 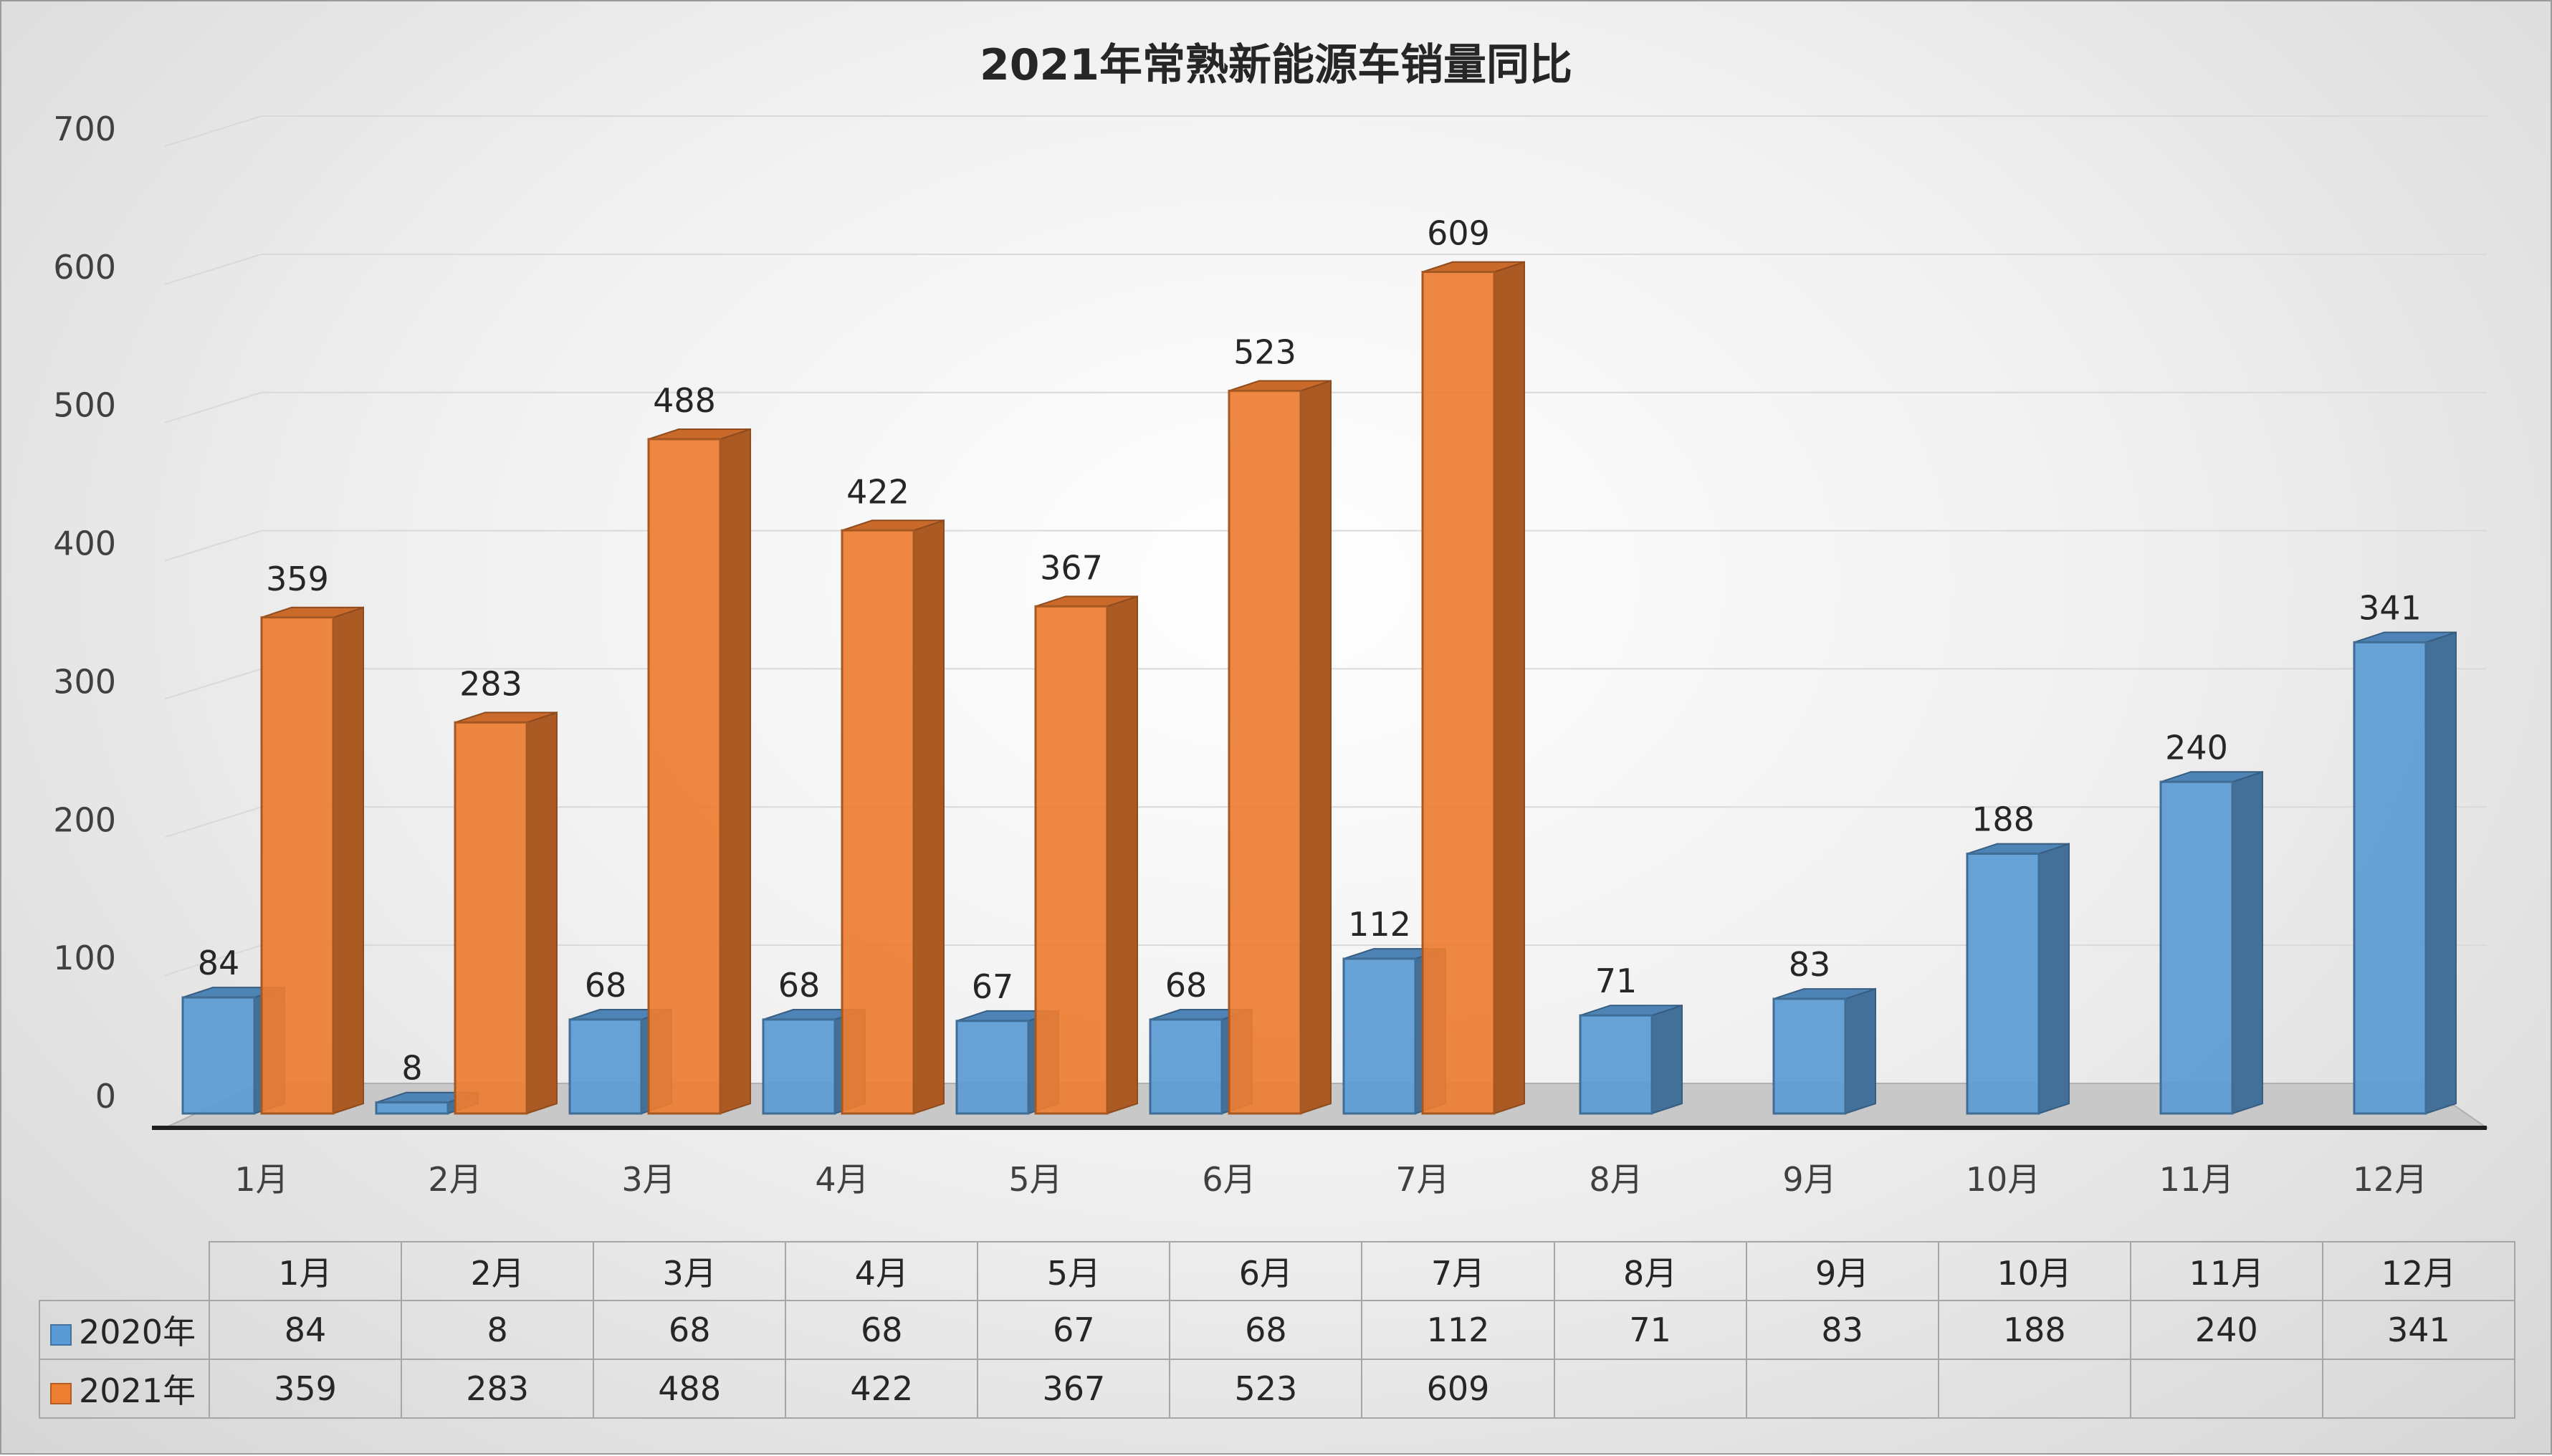 What do you see at coordinates (125, 1389) in the screenshot?
I see `data-table-series-2021: 2021年` at bounding box center [125, 1389].